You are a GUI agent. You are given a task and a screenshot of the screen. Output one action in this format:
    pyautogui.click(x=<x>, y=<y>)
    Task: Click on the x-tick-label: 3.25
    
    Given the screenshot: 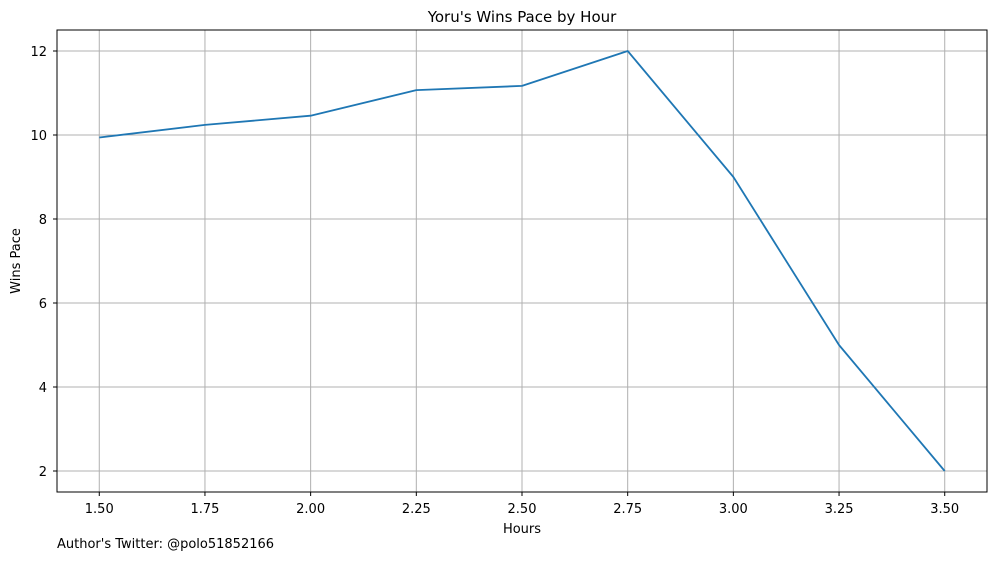 What is the action you would take?
    pyautogui.click(x=839, y=509)
    